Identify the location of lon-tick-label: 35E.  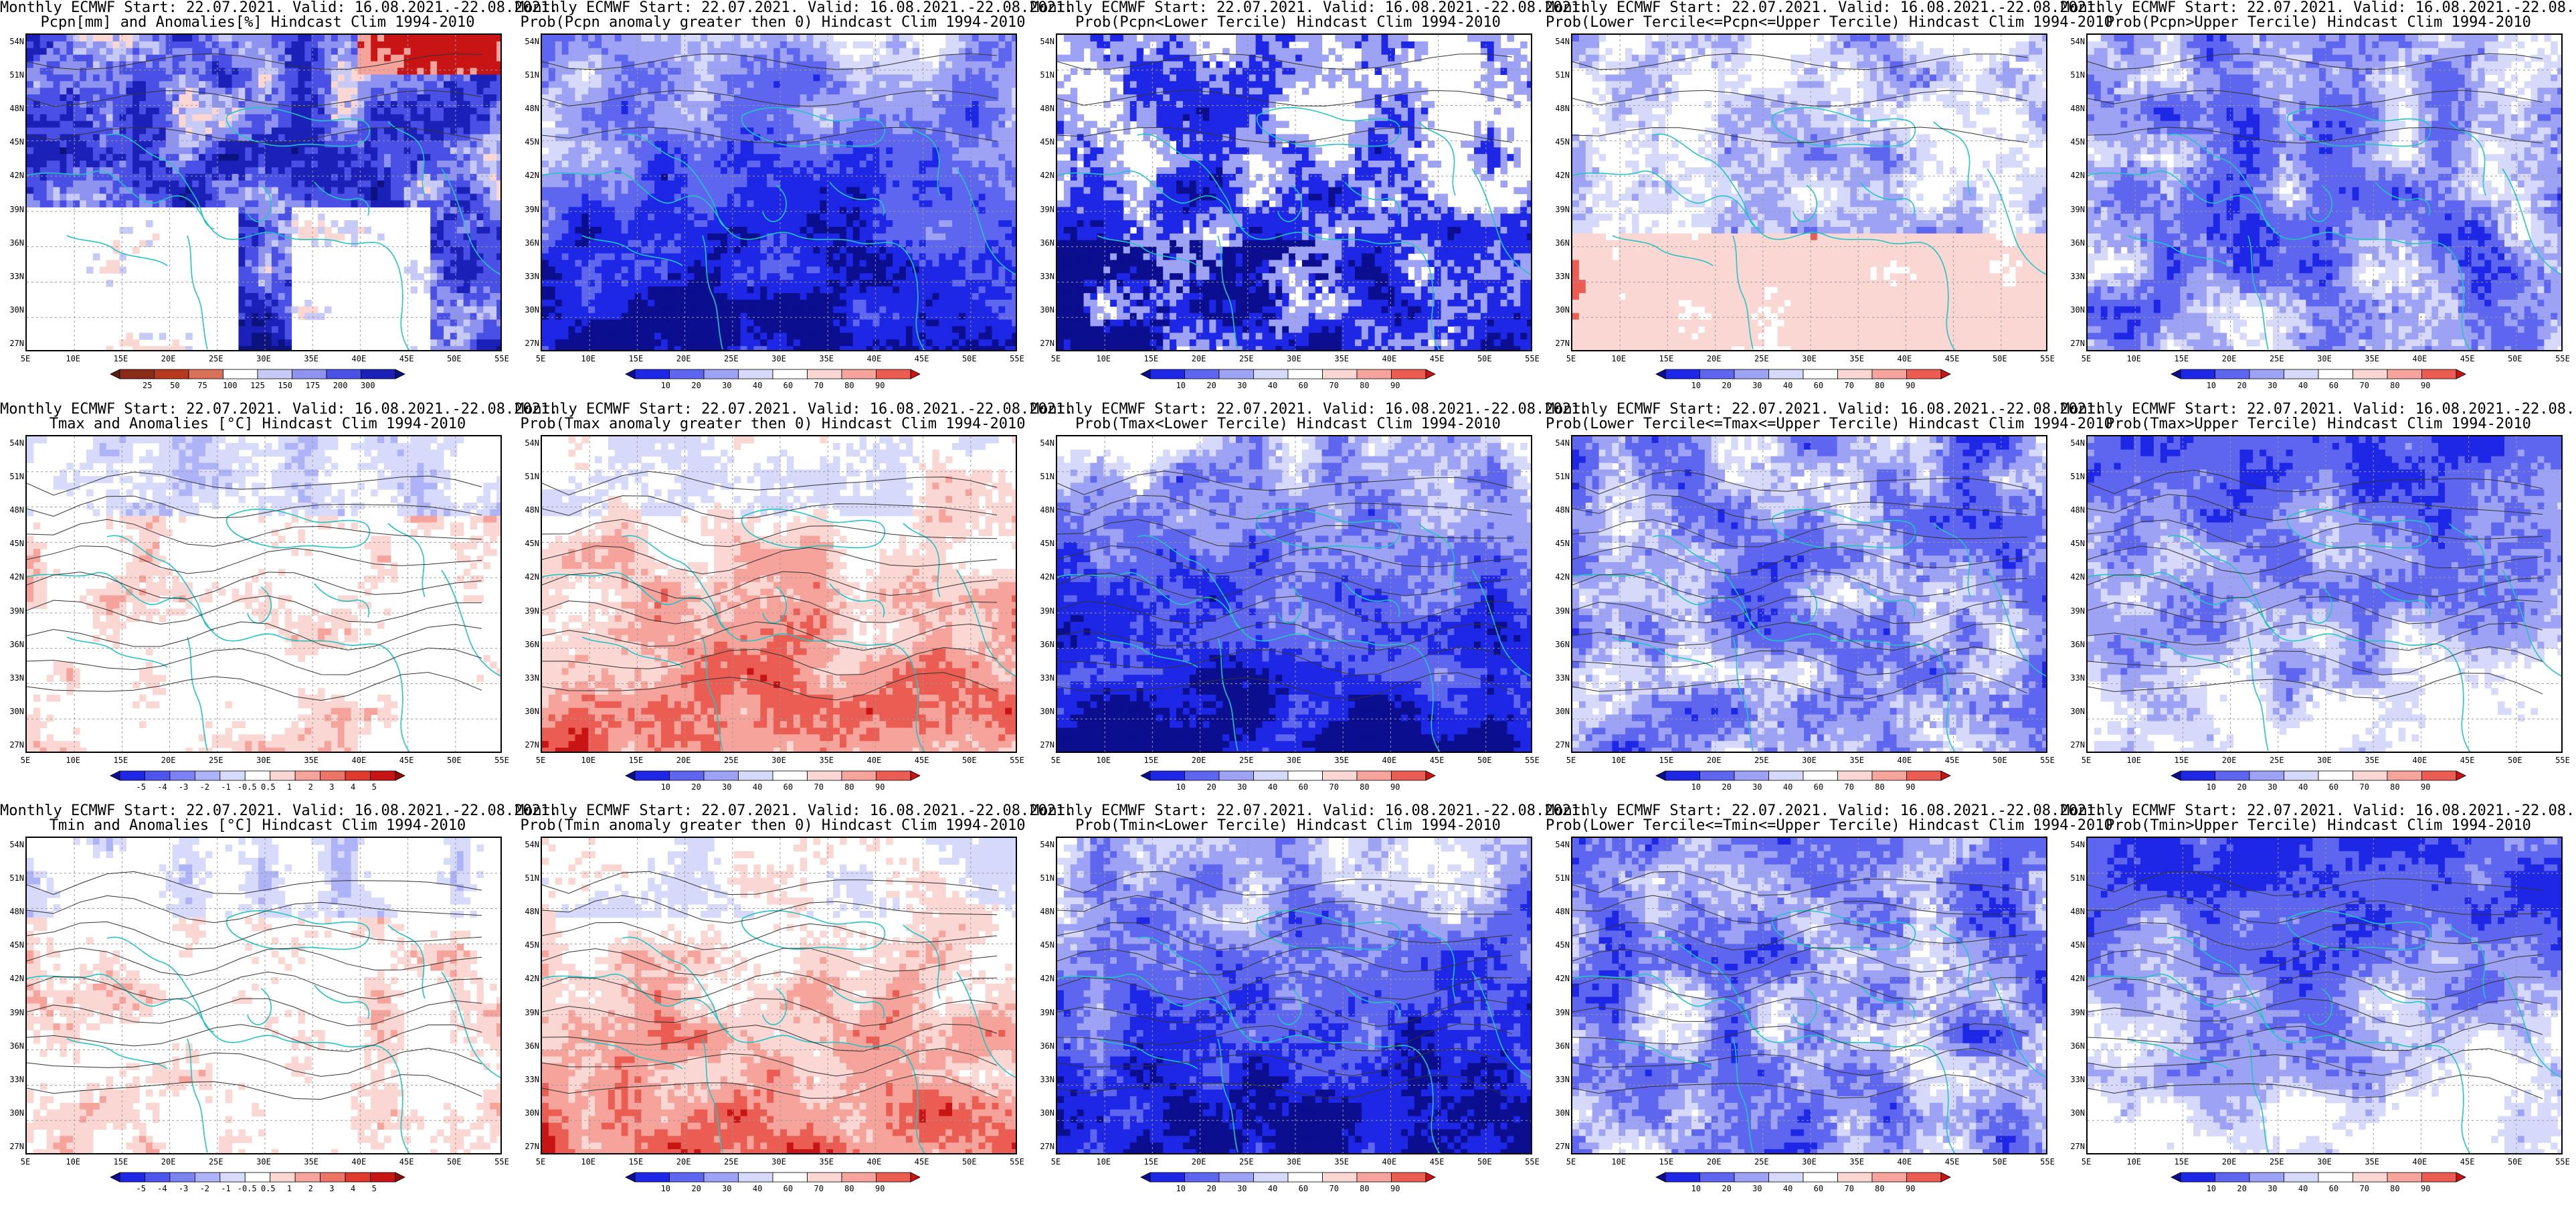
(1856, 358).